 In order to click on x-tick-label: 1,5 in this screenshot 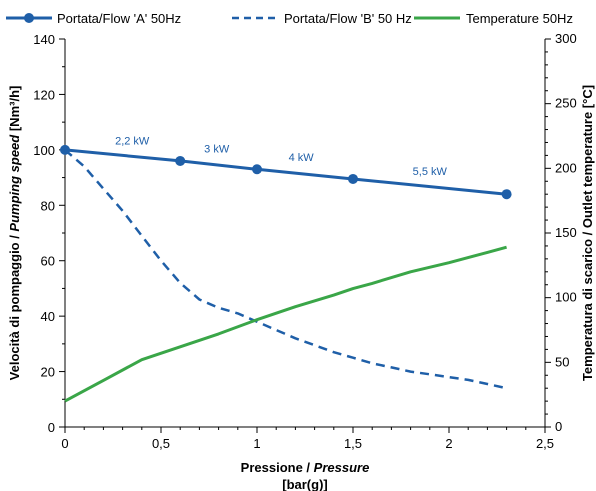, I will do `click(353, 443)`.